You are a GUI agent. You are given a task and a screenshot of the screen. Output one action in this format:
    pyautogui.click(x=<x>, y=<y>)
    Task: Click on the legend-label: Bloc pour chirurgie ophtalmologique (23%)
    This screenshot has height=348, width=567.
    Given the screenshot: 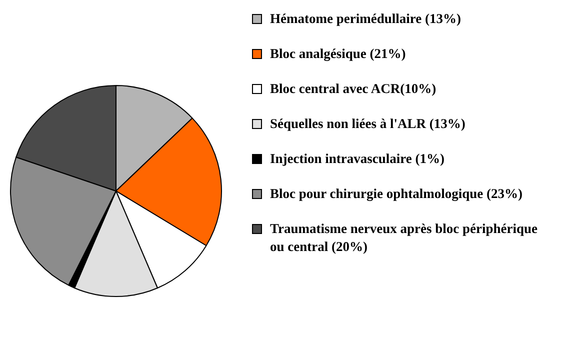 What is the action you would take?
    pyautogui.click(x=396, y=194)
    